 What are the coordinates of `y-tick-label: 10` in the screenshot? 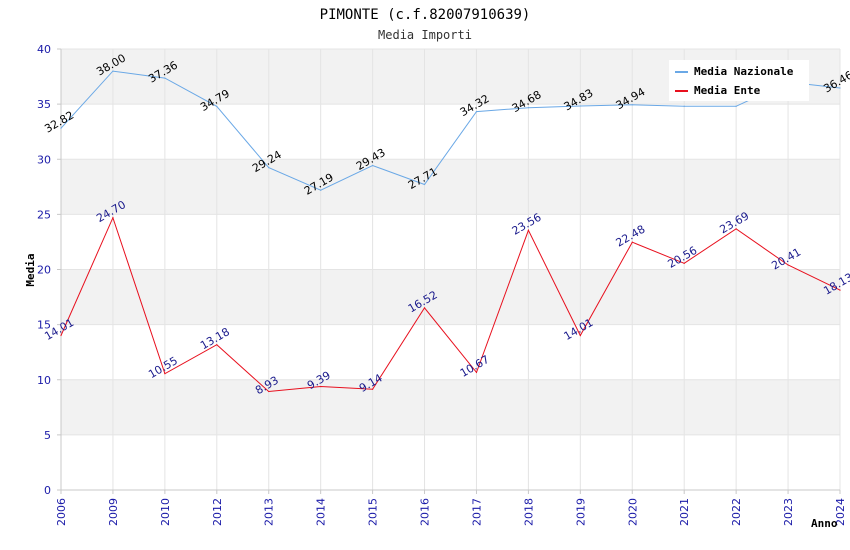 It's located at (44, 380).